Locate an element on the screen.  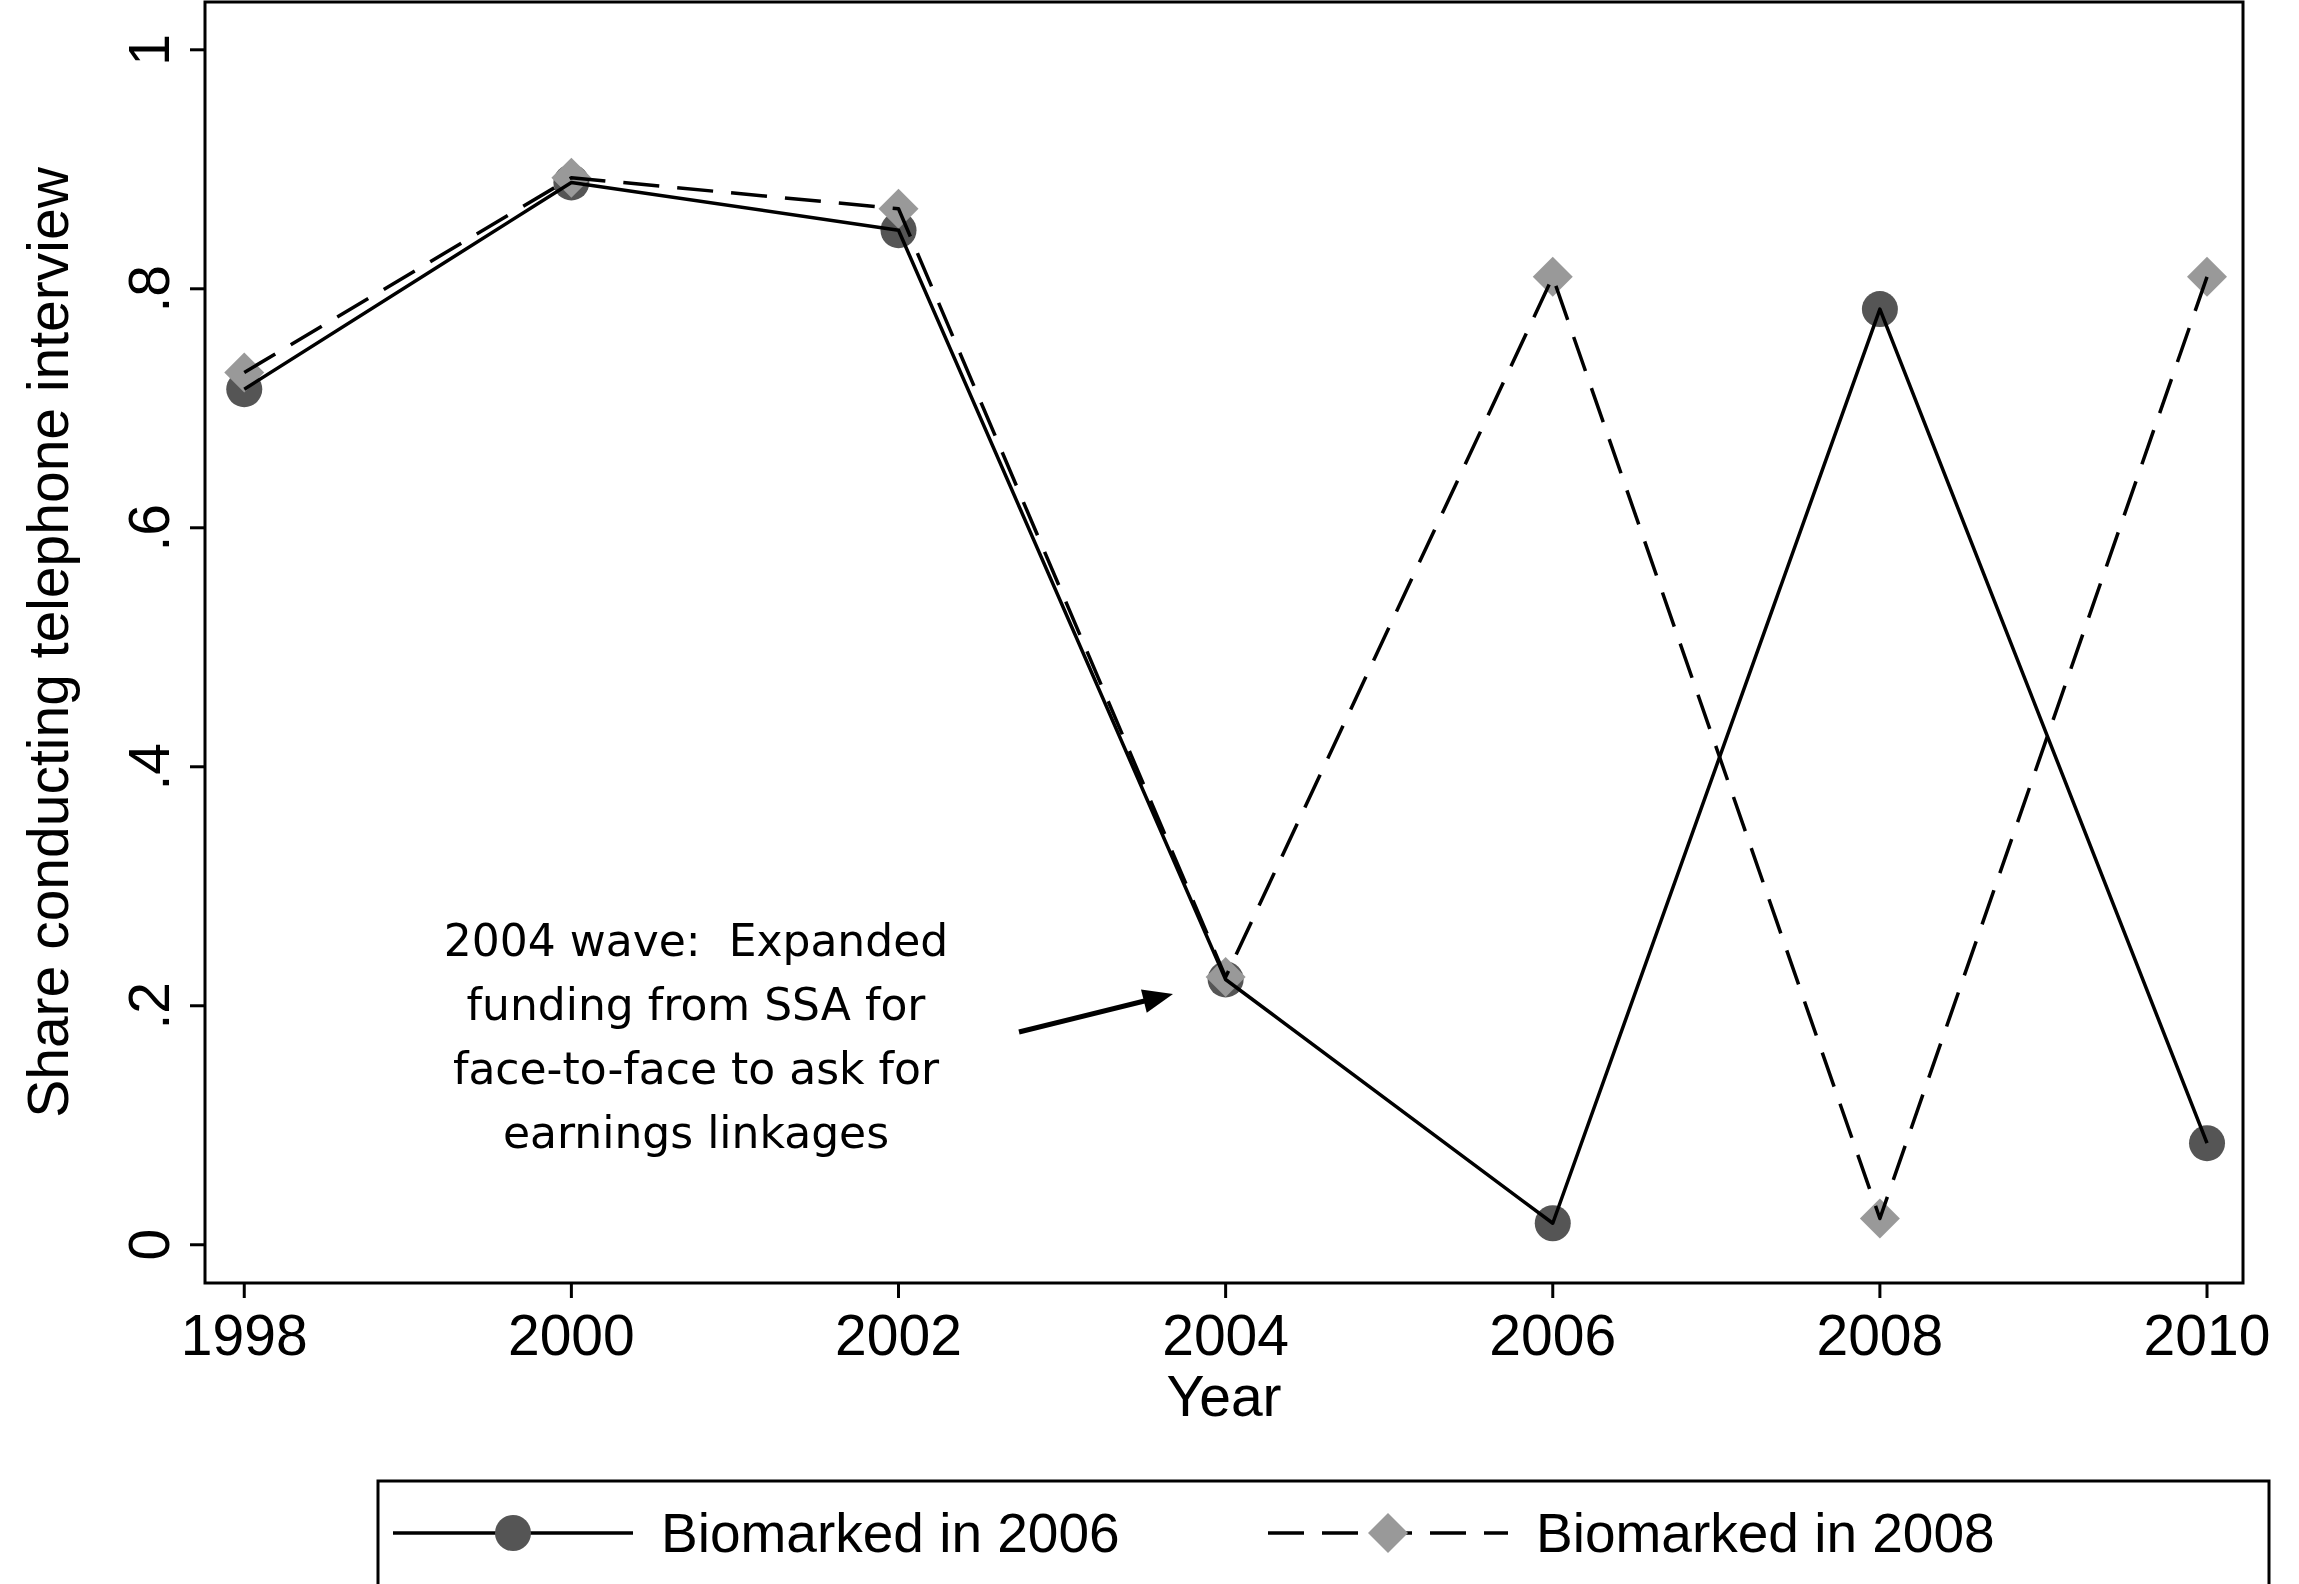
y-axis-title: Share conducting telephone interview is located at coordinates (48, 642).